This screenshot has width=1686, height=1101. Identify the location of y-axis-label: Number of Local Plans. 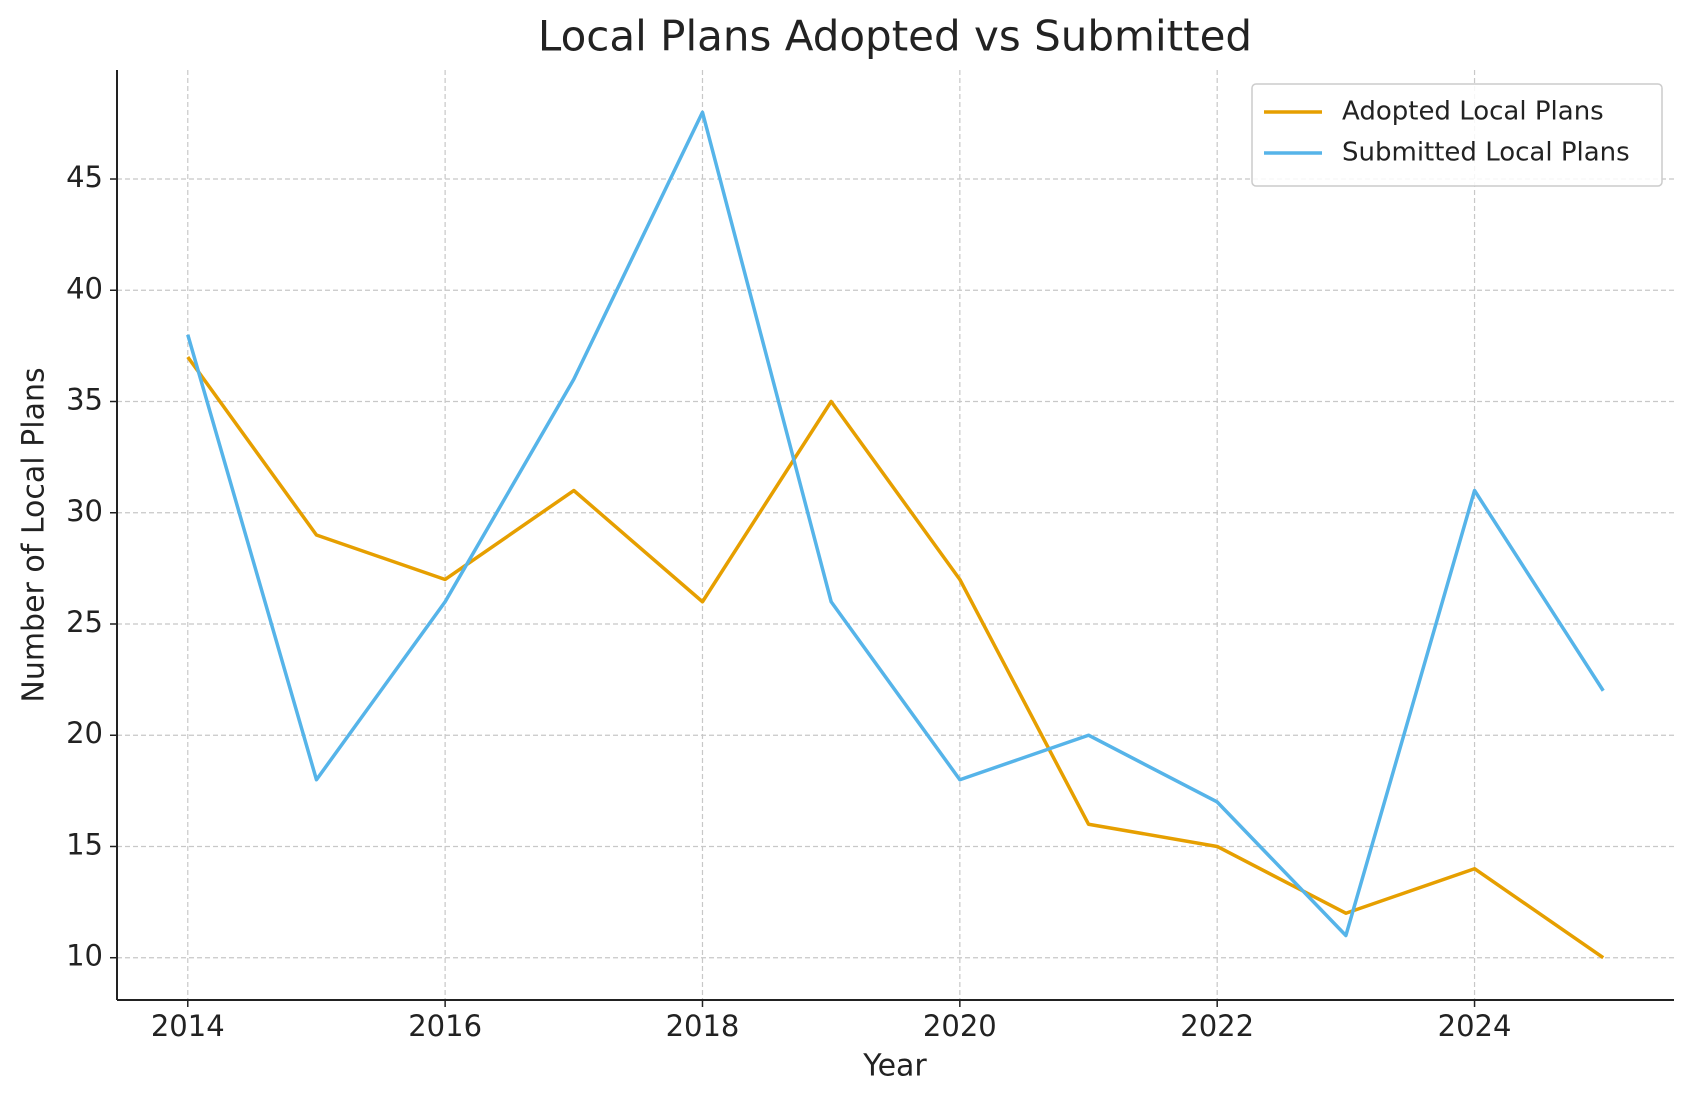
(34, 534).